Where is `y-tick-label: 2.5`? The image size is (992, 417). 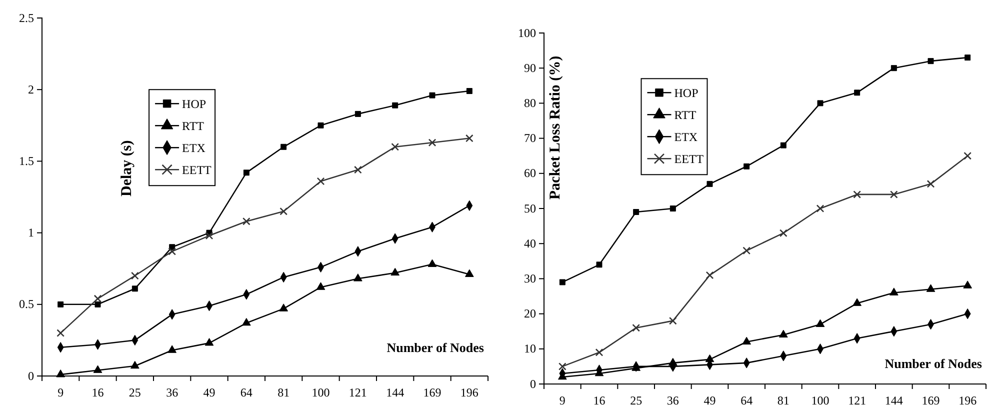 y-tick-label: 2.5 is located at coordinates (26, 17).